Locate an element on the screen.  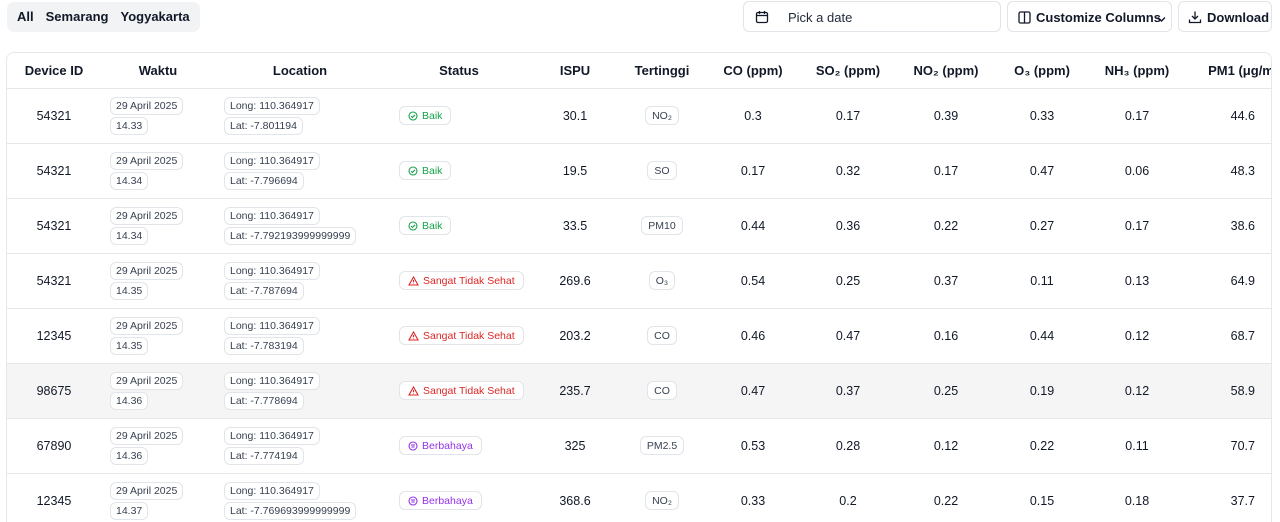
col-no2: NO₂ (ppm) is located at coordinates (946, 71).